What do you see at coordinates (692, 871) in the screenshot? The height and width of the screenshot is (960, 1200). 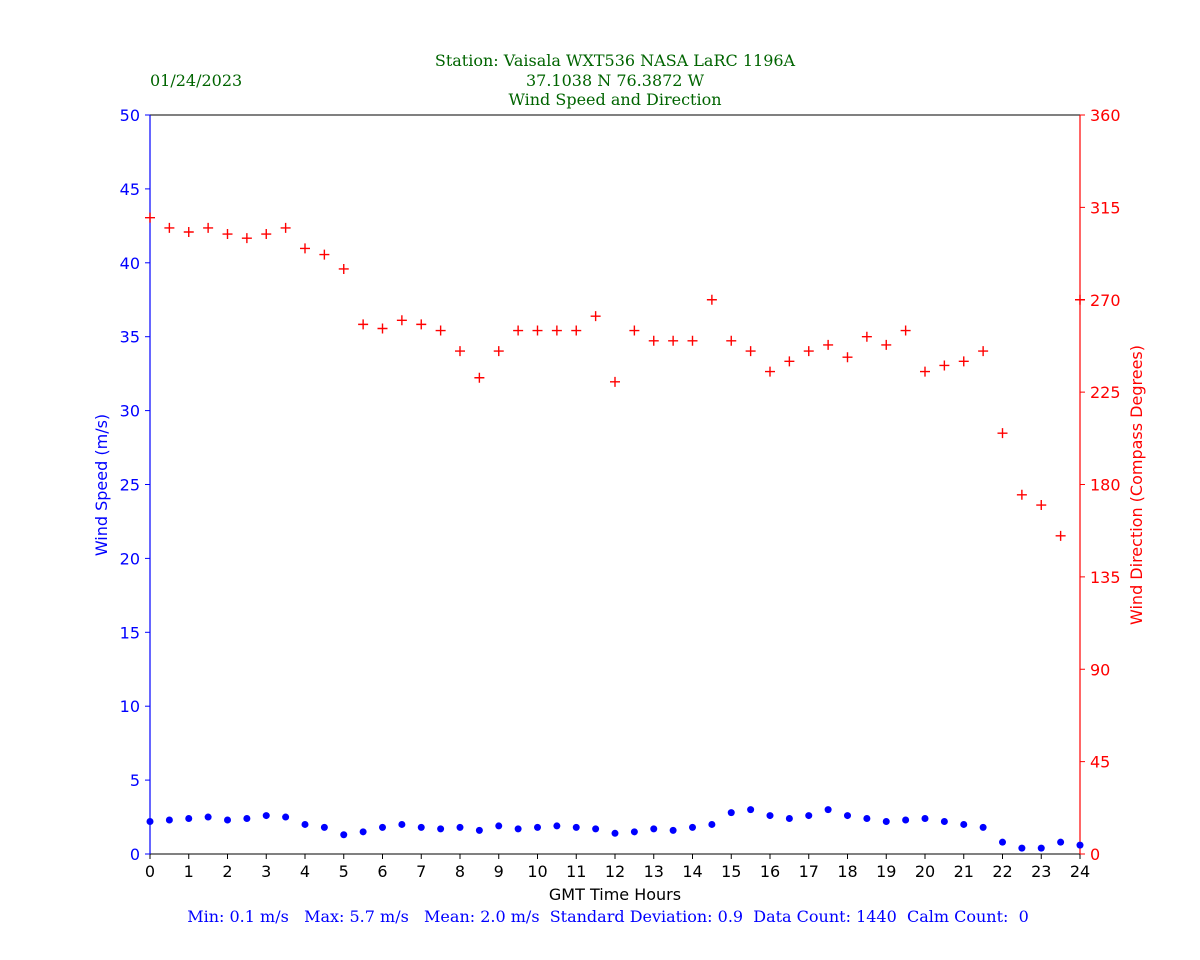 I see `x-tick-label: 14` at bounding box center [692, 871].